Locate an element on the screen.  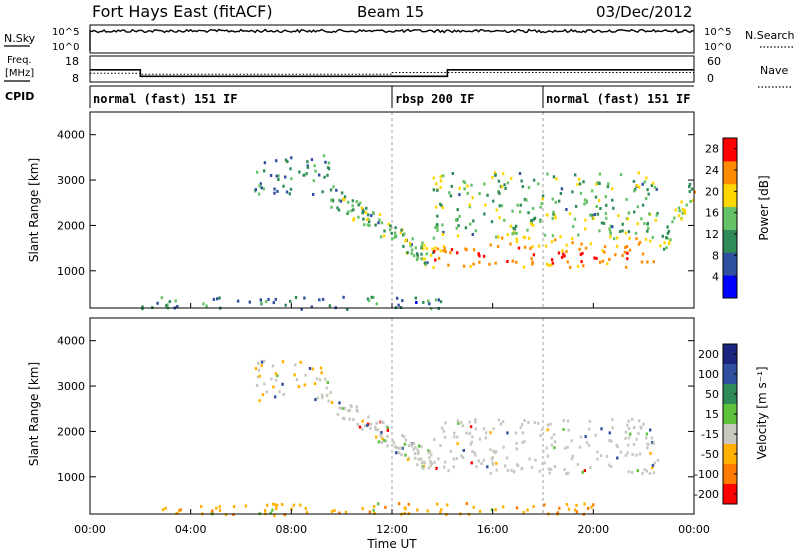
colorbar-tick-label: -15 is located at coordinates (710, 434).